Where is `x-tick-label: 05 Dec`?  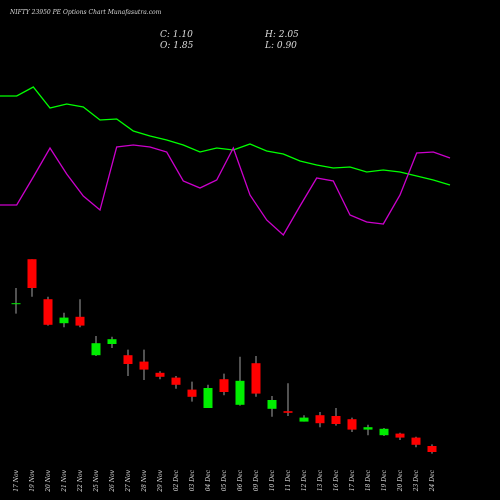 x-tick-label: 05 Dec is located at coordinates (224, 480).